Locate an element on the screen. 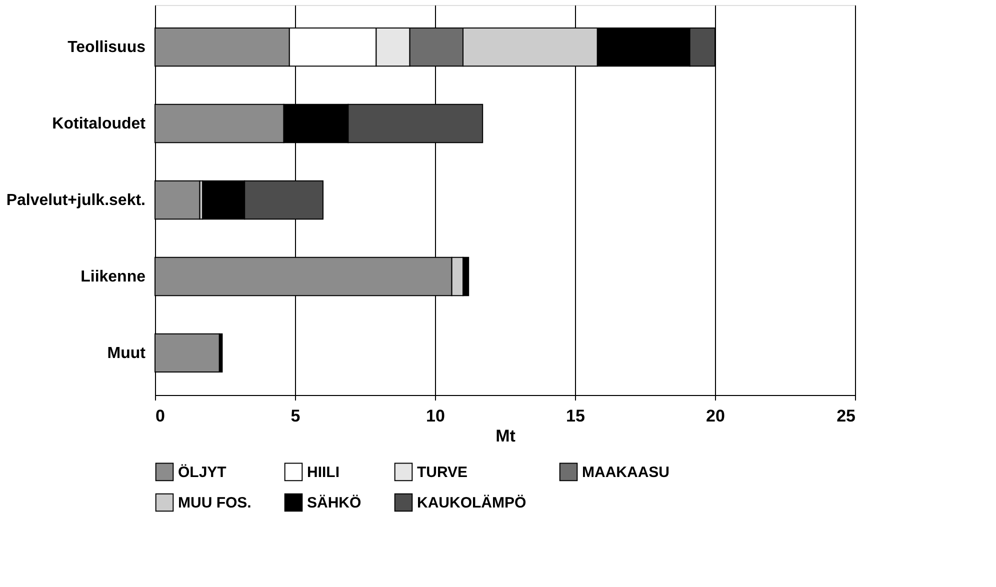 Image resolution: width=996 pixels, height=587 pixels. x-tick-label: 10 is located at coordinates (435, 416).